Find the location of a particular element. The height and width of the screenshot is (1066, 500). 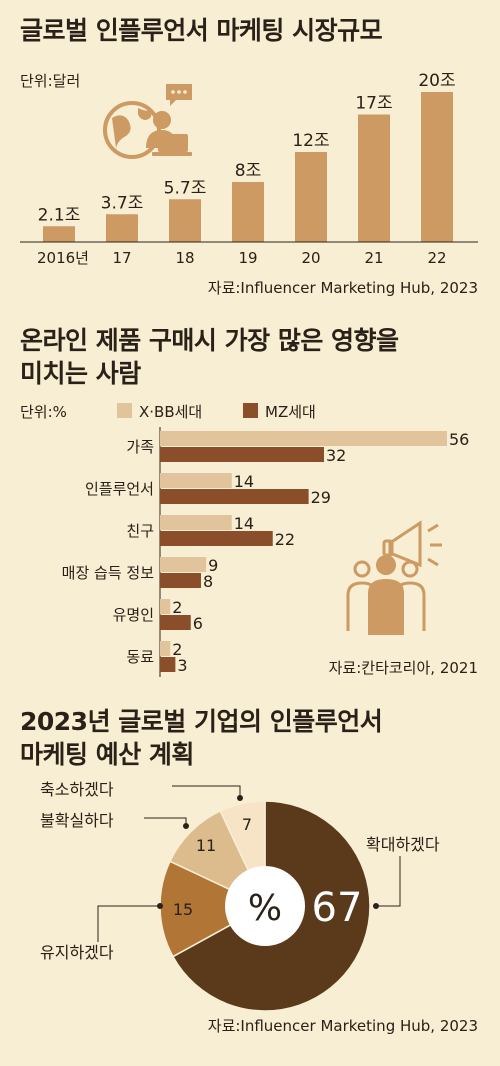

megaphone-people-icon is located at coordinates (394, 577).